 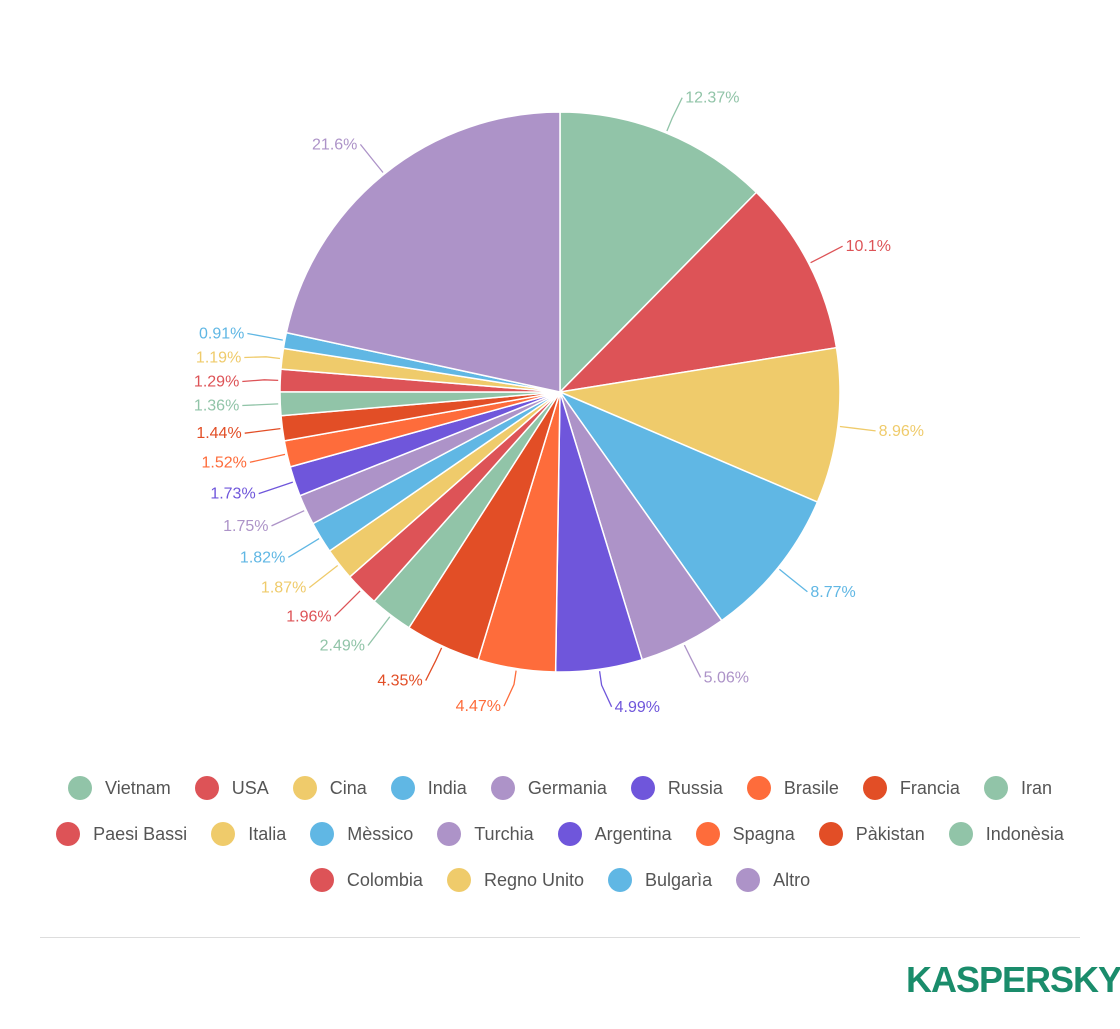 I want to click on legend-item-indonesia: Indonèsia, so click(x=1006, y=834).